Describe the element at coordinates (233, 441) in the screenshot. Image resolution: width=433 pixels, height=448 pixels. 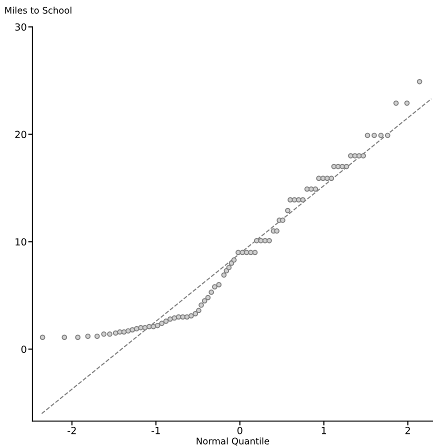
I see `x-axis-title: Normal Quantile` at that location.